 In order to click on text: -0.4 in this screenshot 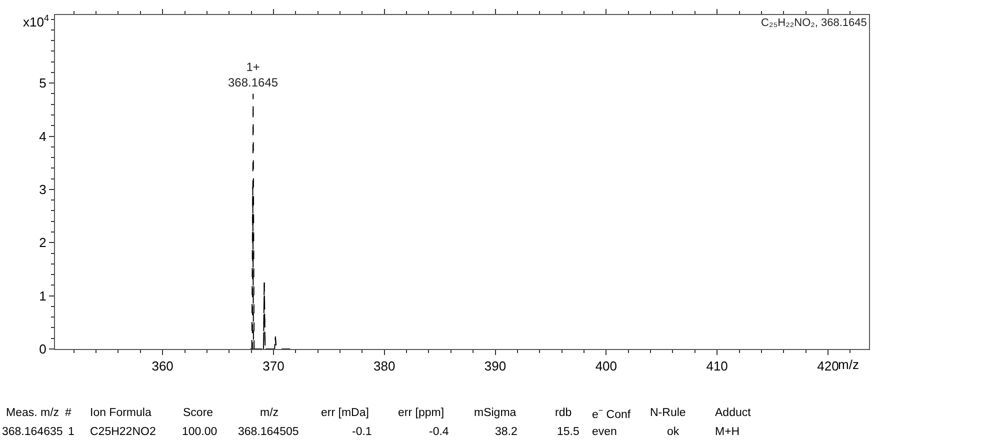, I will do `click(439, 432)`.